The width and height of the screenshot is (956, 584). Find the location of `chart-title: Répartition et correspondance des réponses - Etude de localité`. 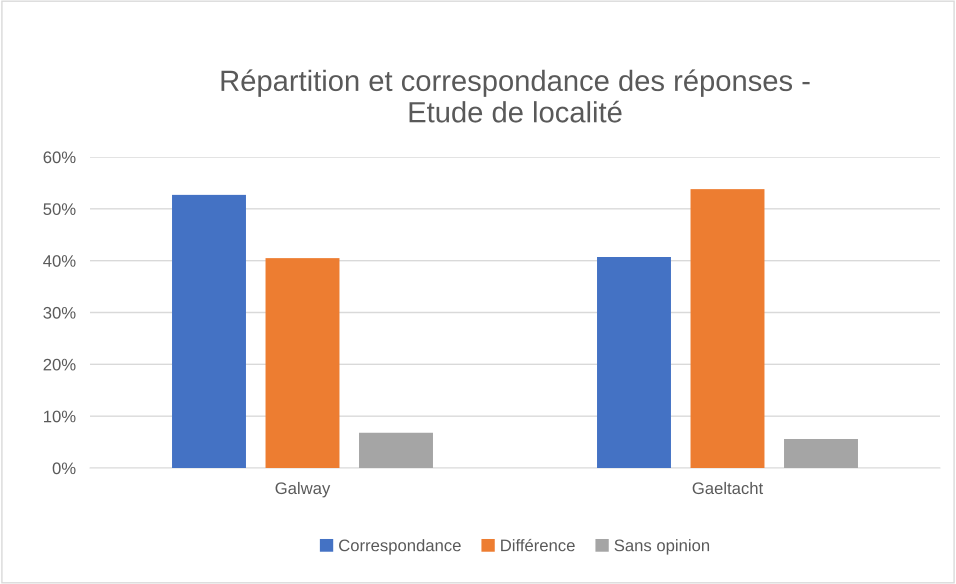

chart-title: Répartition et correspondance des réponses - Etude de localité is located at coordinates (516, 96).